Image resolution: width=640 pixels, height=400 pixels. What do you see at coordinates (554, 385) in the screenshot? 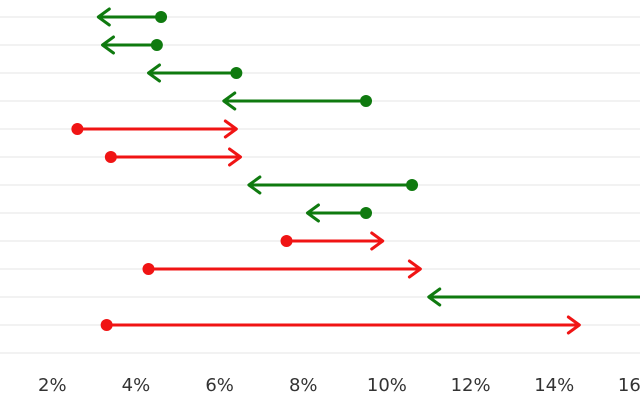
I see `x-tick-label: 14%` at bounding box center [554, 385].